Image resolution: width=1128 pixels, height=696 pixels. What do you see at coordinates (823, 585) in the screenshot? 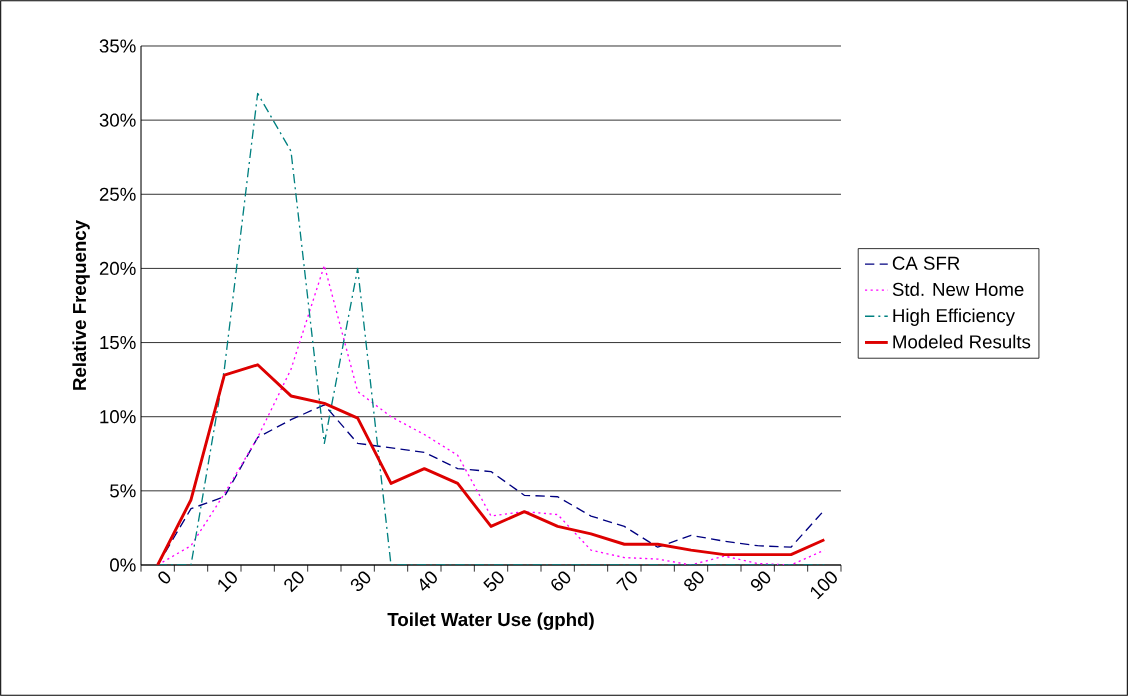
I see `x-tick-label: 100` at bounding box center [823, 585].